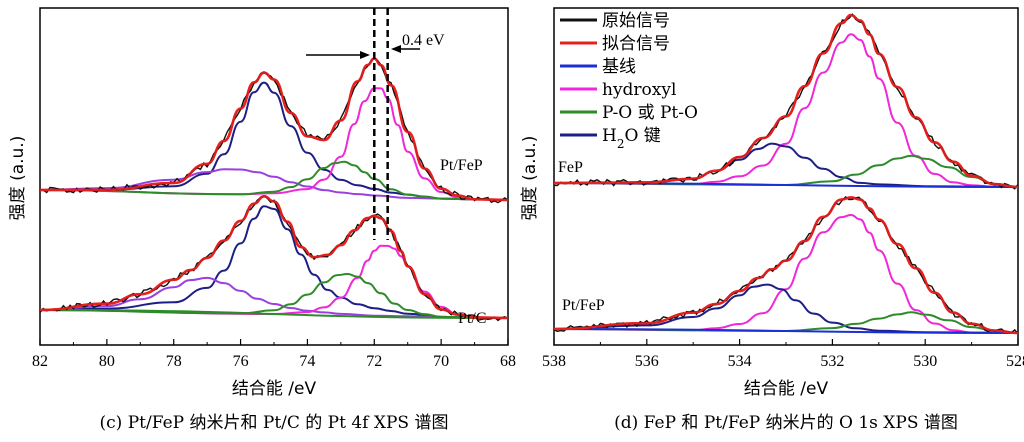 Image resolution: width=1024 pixels, height=442 pixels. I want to click on curve-label-ptfep: Pt/FeP, so click(461, 165).